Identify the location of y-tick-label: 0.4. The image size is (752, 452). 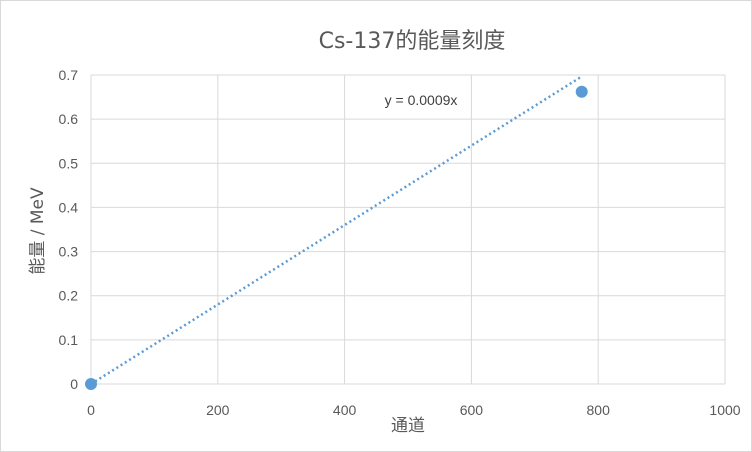
(69, 207).